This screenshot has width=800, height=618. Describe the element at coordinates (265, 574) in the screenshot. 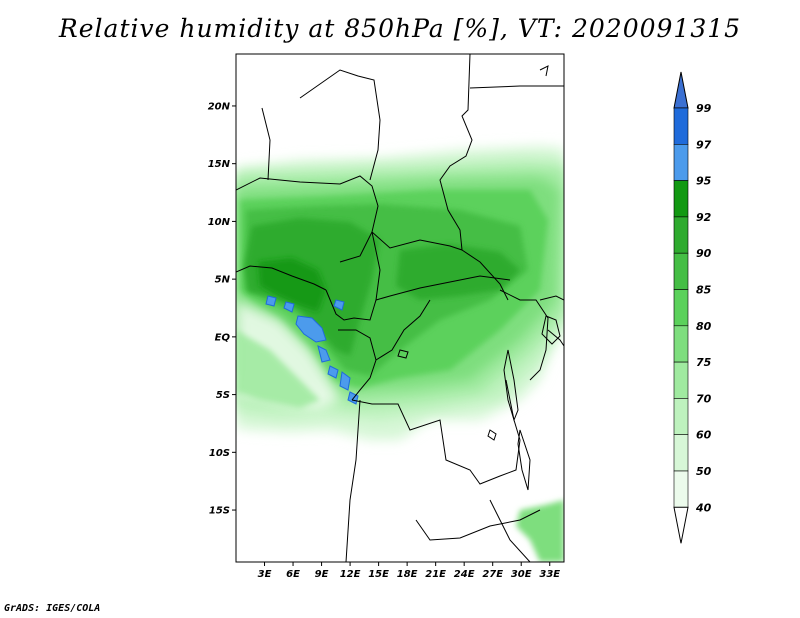

I see `lon-tick-label: 3E` at that location.